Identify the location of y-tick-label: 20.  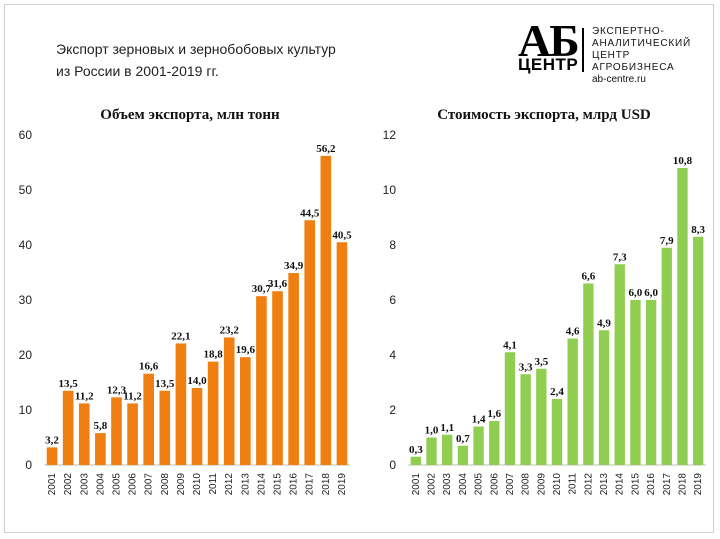
(26, 355).